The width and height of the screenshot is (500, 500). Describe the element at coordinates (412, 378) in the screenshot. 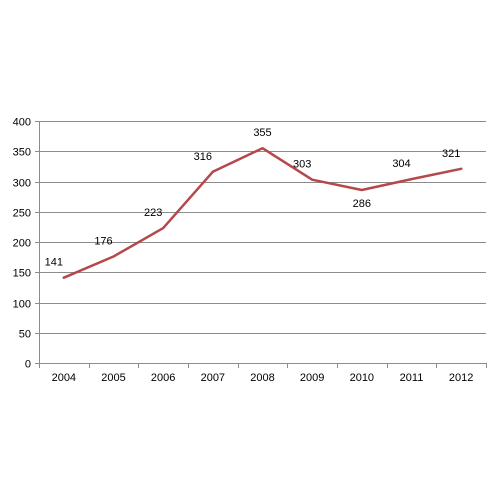

I see `x-tick-label: 2011` at that location.